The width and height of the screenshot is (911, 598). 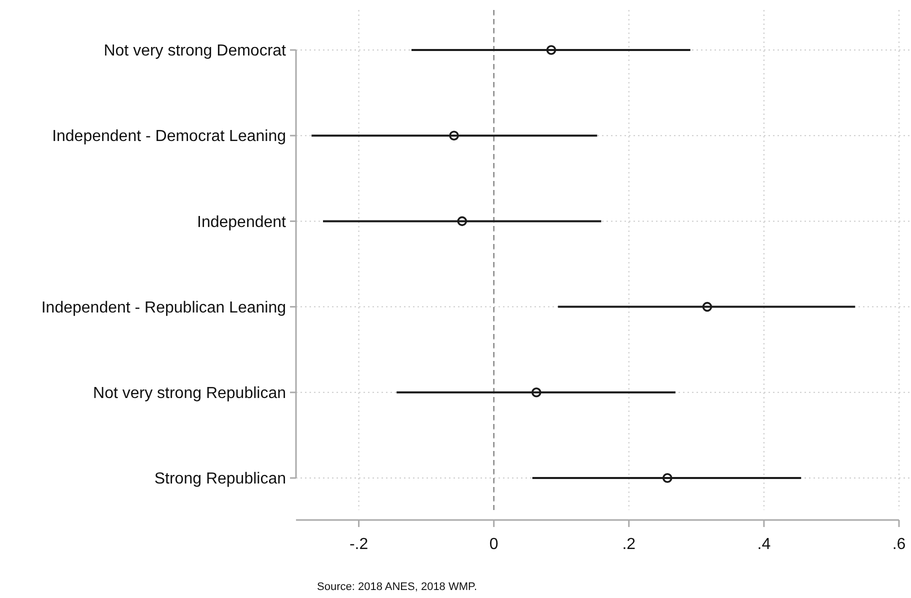 What do you see at coordinates (195, 51) in the screenshot?
I see `y-tick-label: Not very strong Democrat` at bounding box center [195, 51].